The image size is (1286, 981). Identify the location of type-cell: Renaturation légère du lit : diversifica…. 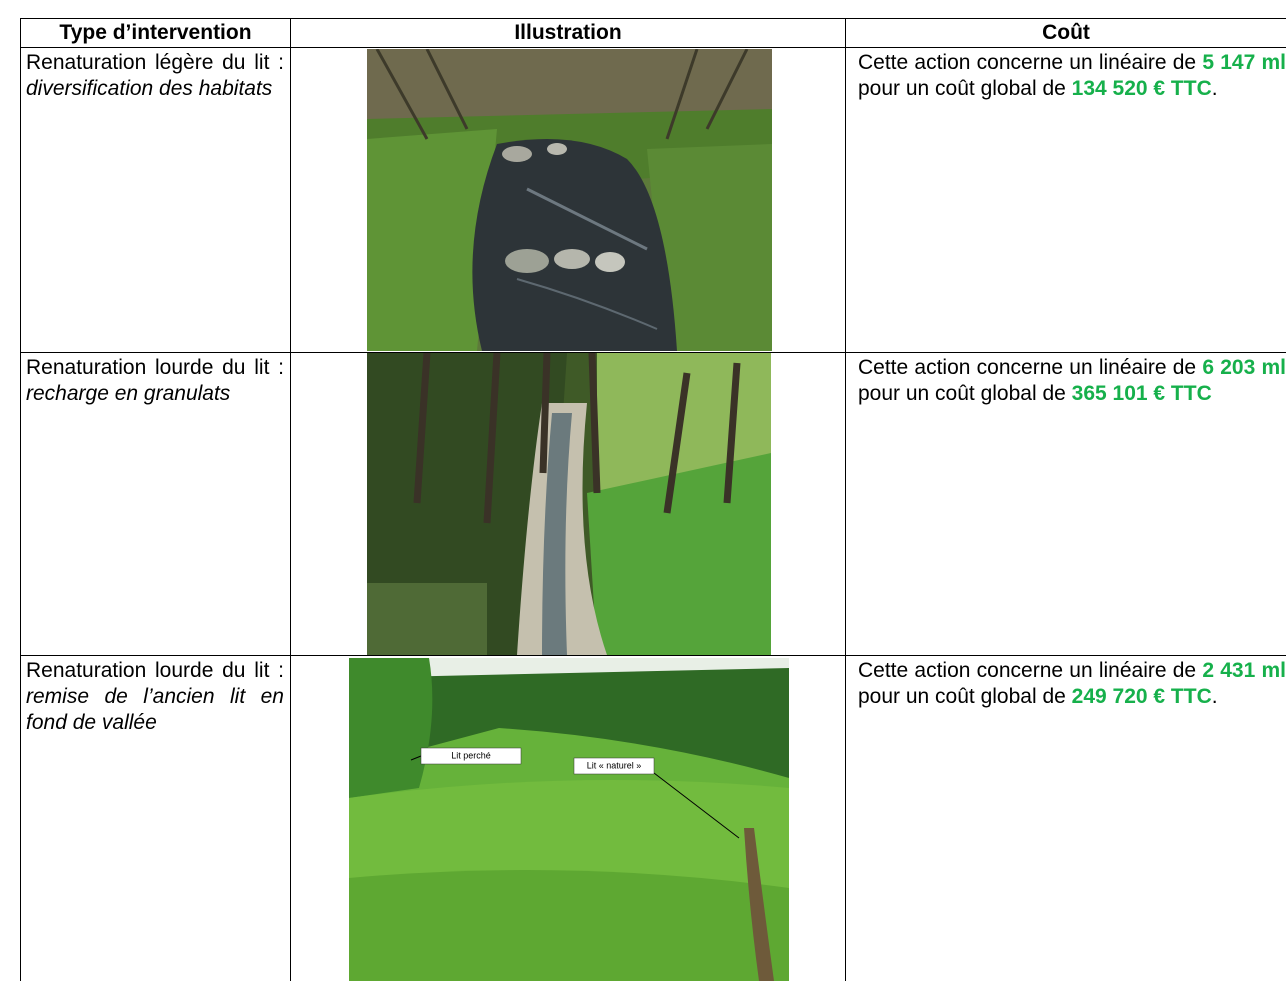
(155, 200).